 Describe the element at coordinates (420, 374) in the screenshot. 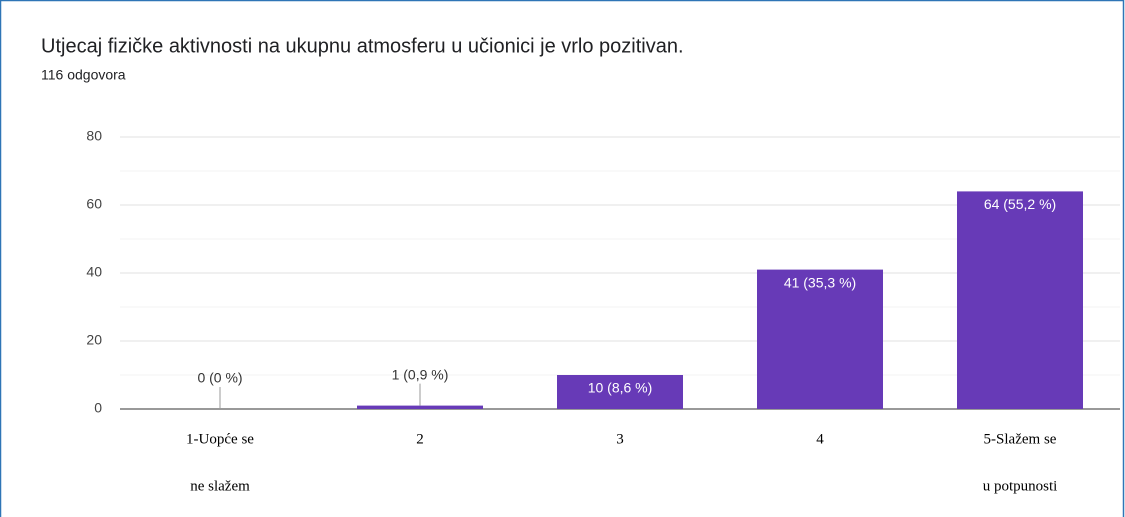

I see `data-label: 1 (0,9 %)` at that location.